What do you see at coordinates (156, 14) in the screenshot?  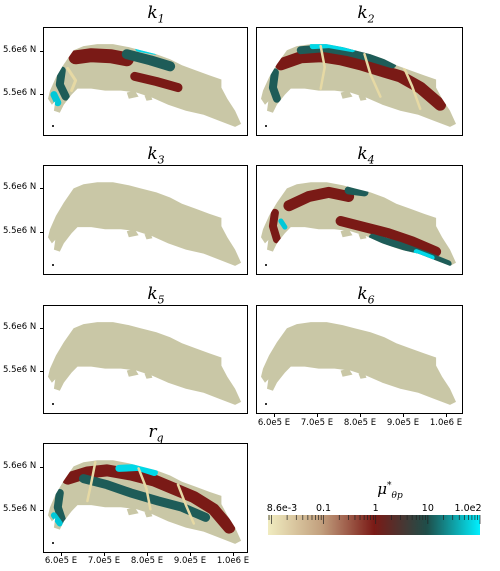 I see `panel-title-k1: k1` at bounding box center [156, 14].